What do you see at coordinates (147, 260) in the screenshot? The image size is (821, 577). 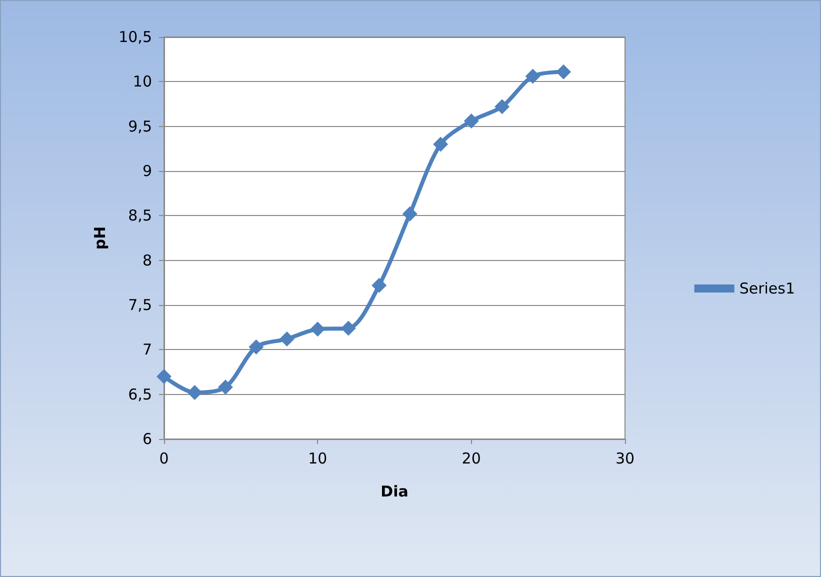 I see `y-tick-label: 8` at bounding box center [147, 260].